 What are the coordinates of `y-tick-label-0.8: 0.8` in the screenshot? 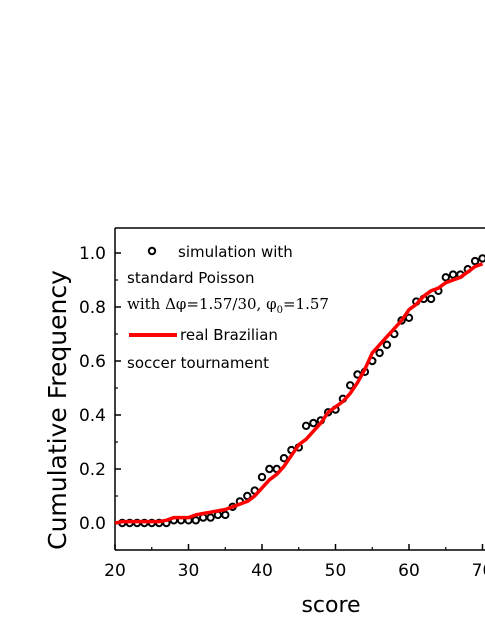 It's located at (92, 308).